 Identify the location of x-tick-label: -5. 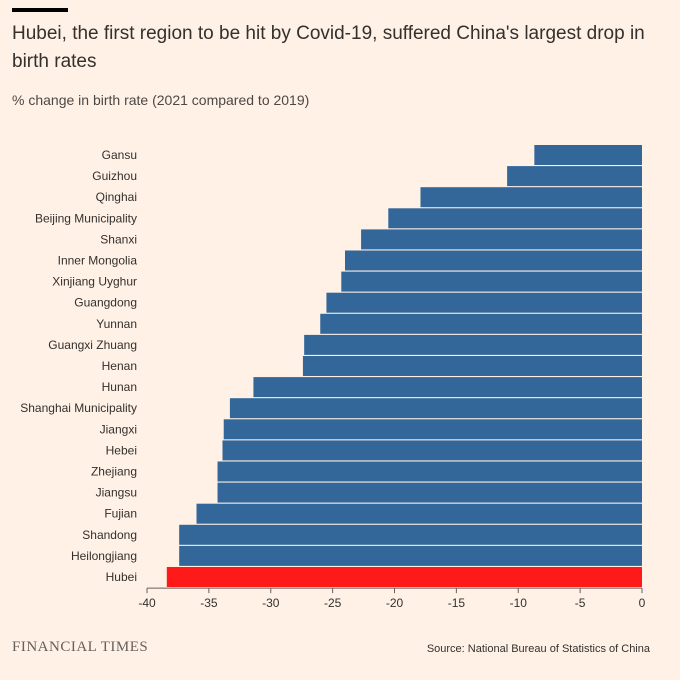
(580, 603).